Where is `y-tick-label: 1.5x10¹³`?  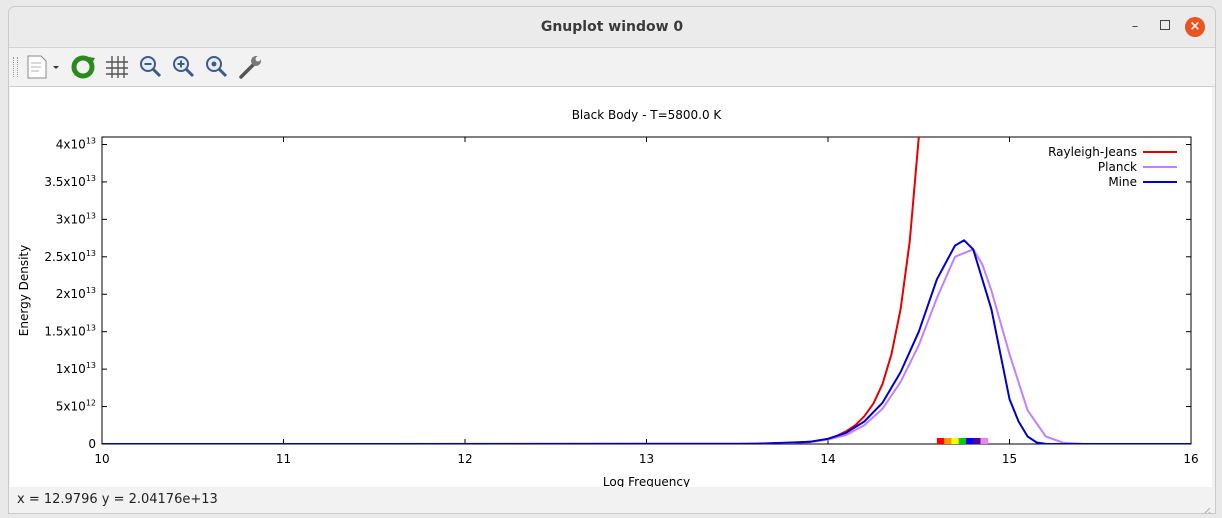
y-tick-label: 1.5x10¹³ is located at coordinates (70, 331).